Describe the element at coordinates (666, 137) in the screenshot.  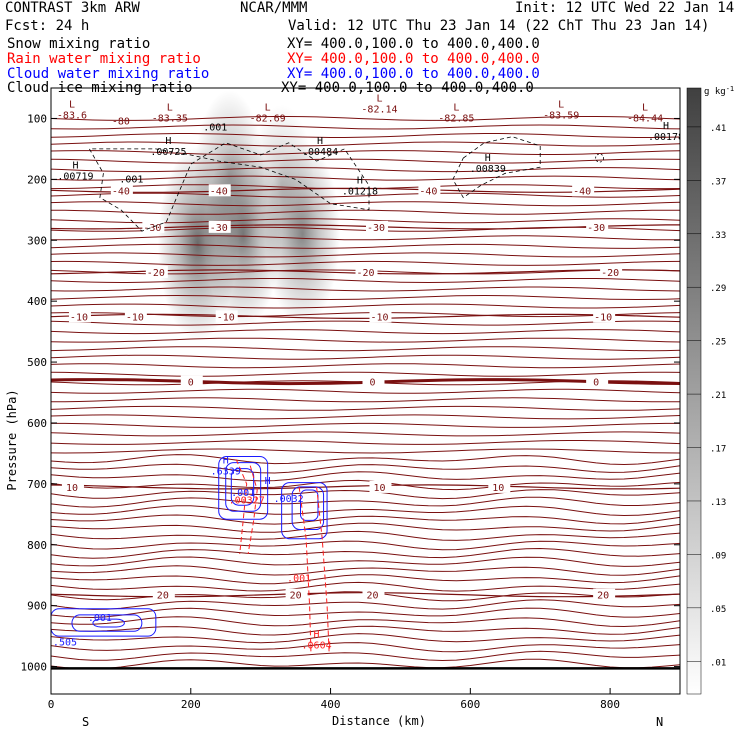
I see `ice-extremum-value: .00178` at that location.